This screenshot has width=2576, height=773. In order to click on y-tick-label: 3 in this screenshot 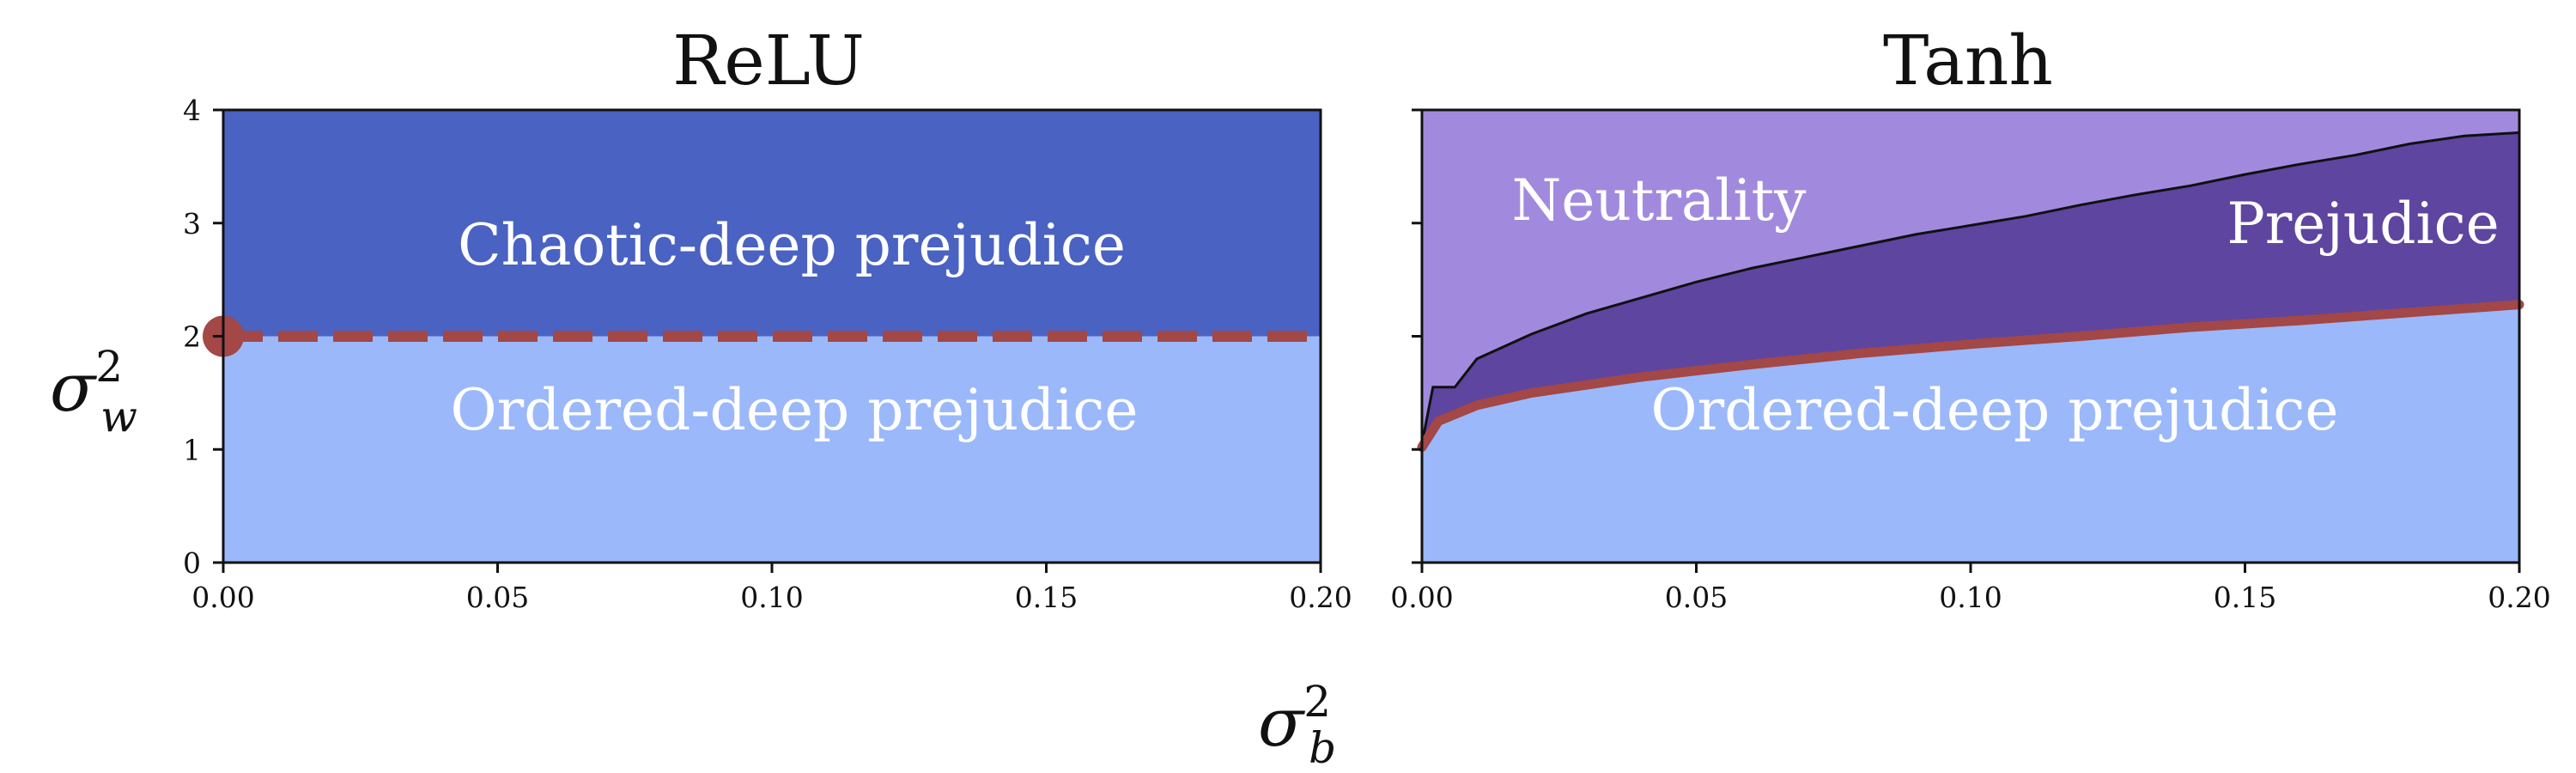, I will do `click(192, 223)`.